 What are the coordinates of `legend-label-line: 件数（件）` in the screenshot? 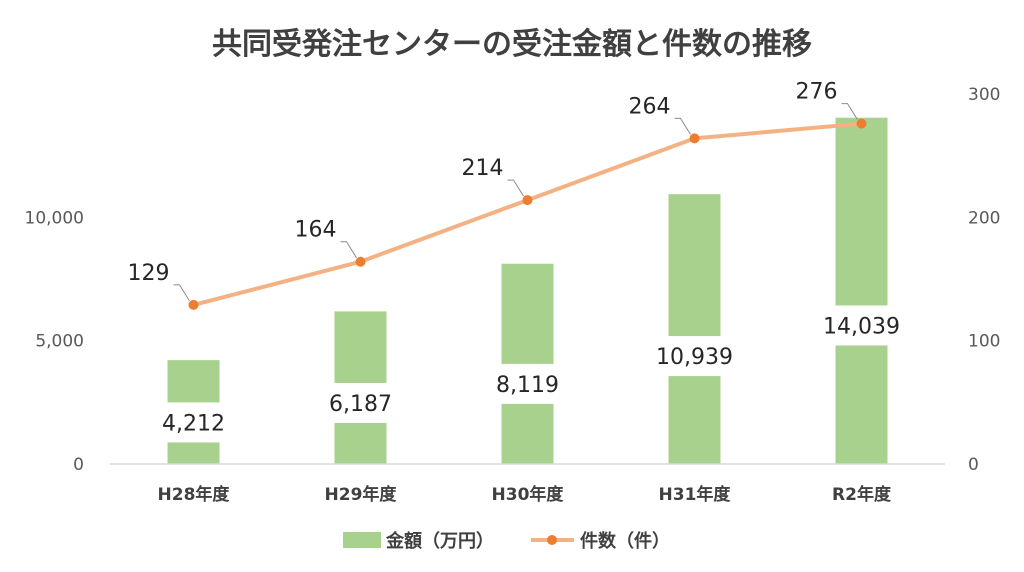 It's located at (625, 541).